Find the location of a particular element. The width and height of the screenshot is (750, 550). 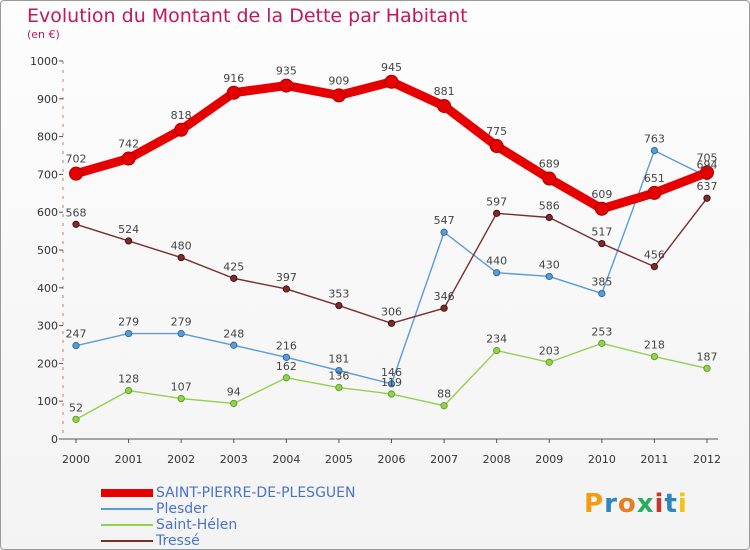

data-label: 480 is located at coordinates (181, 246).